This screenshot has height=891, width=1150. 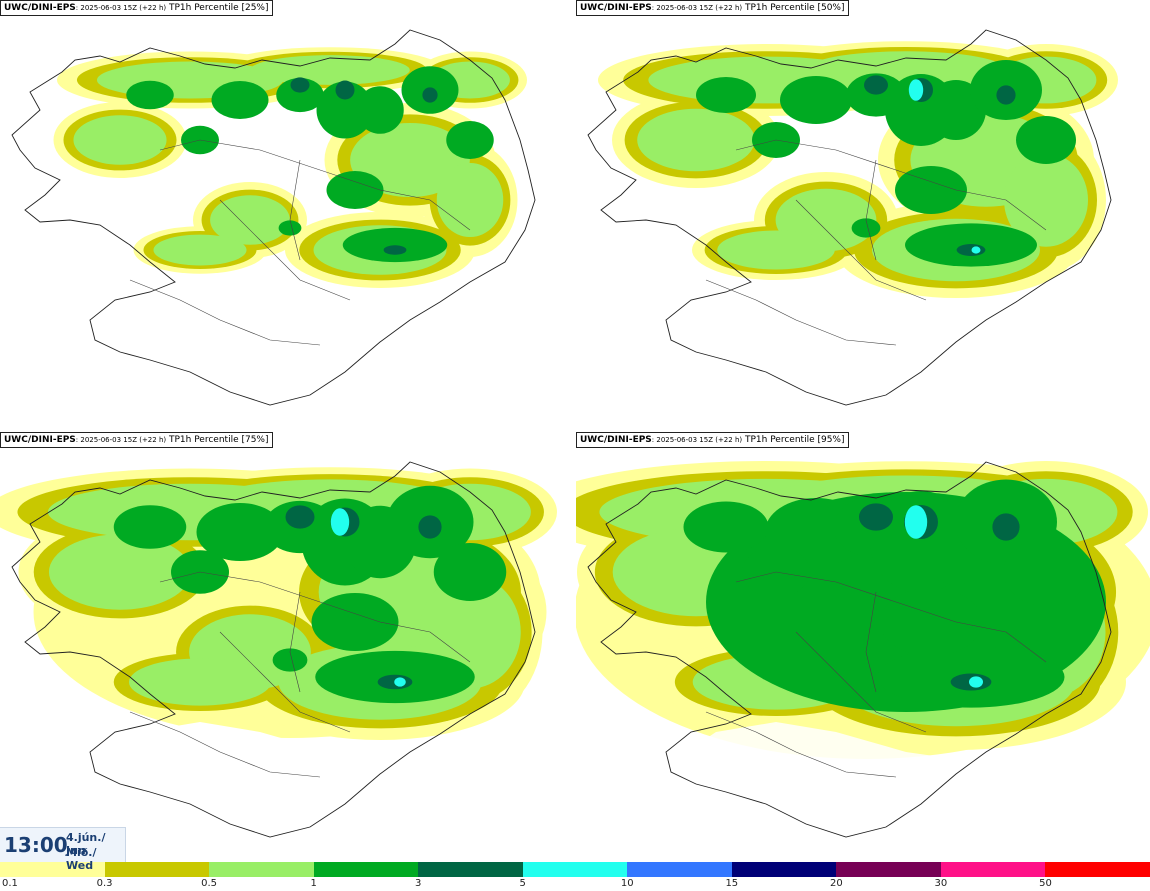 I want to click on panel-divider, so click(x=575, y=431).